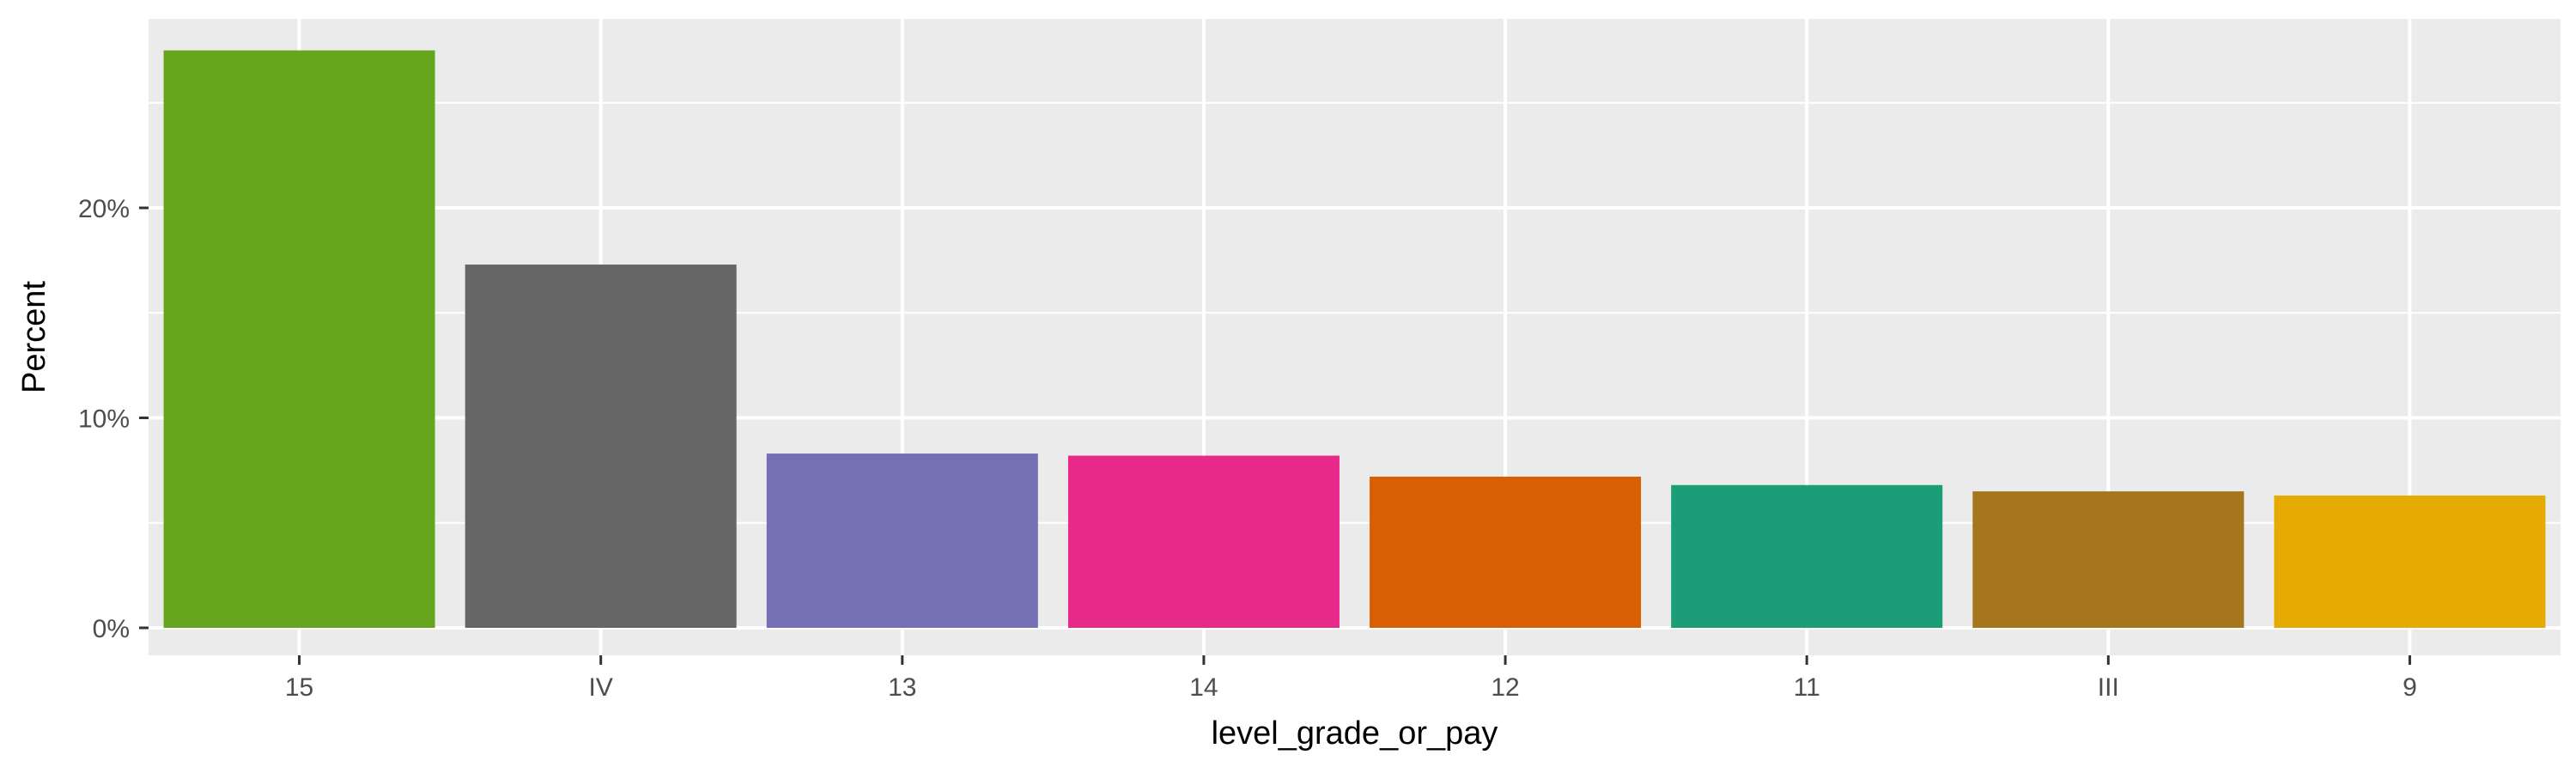 This screenshot has width=2576, height=773. What do you see at coordinates (1807, 687) in the screenshot?
I see `x-tick-label-5: 11` at bounding box center [1807, 687].